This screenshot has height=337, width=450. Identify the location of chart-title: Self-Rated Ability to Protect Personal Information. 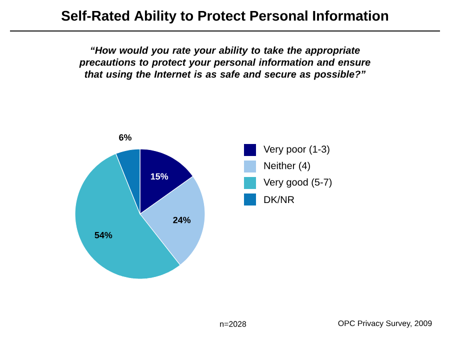
(225, 17).